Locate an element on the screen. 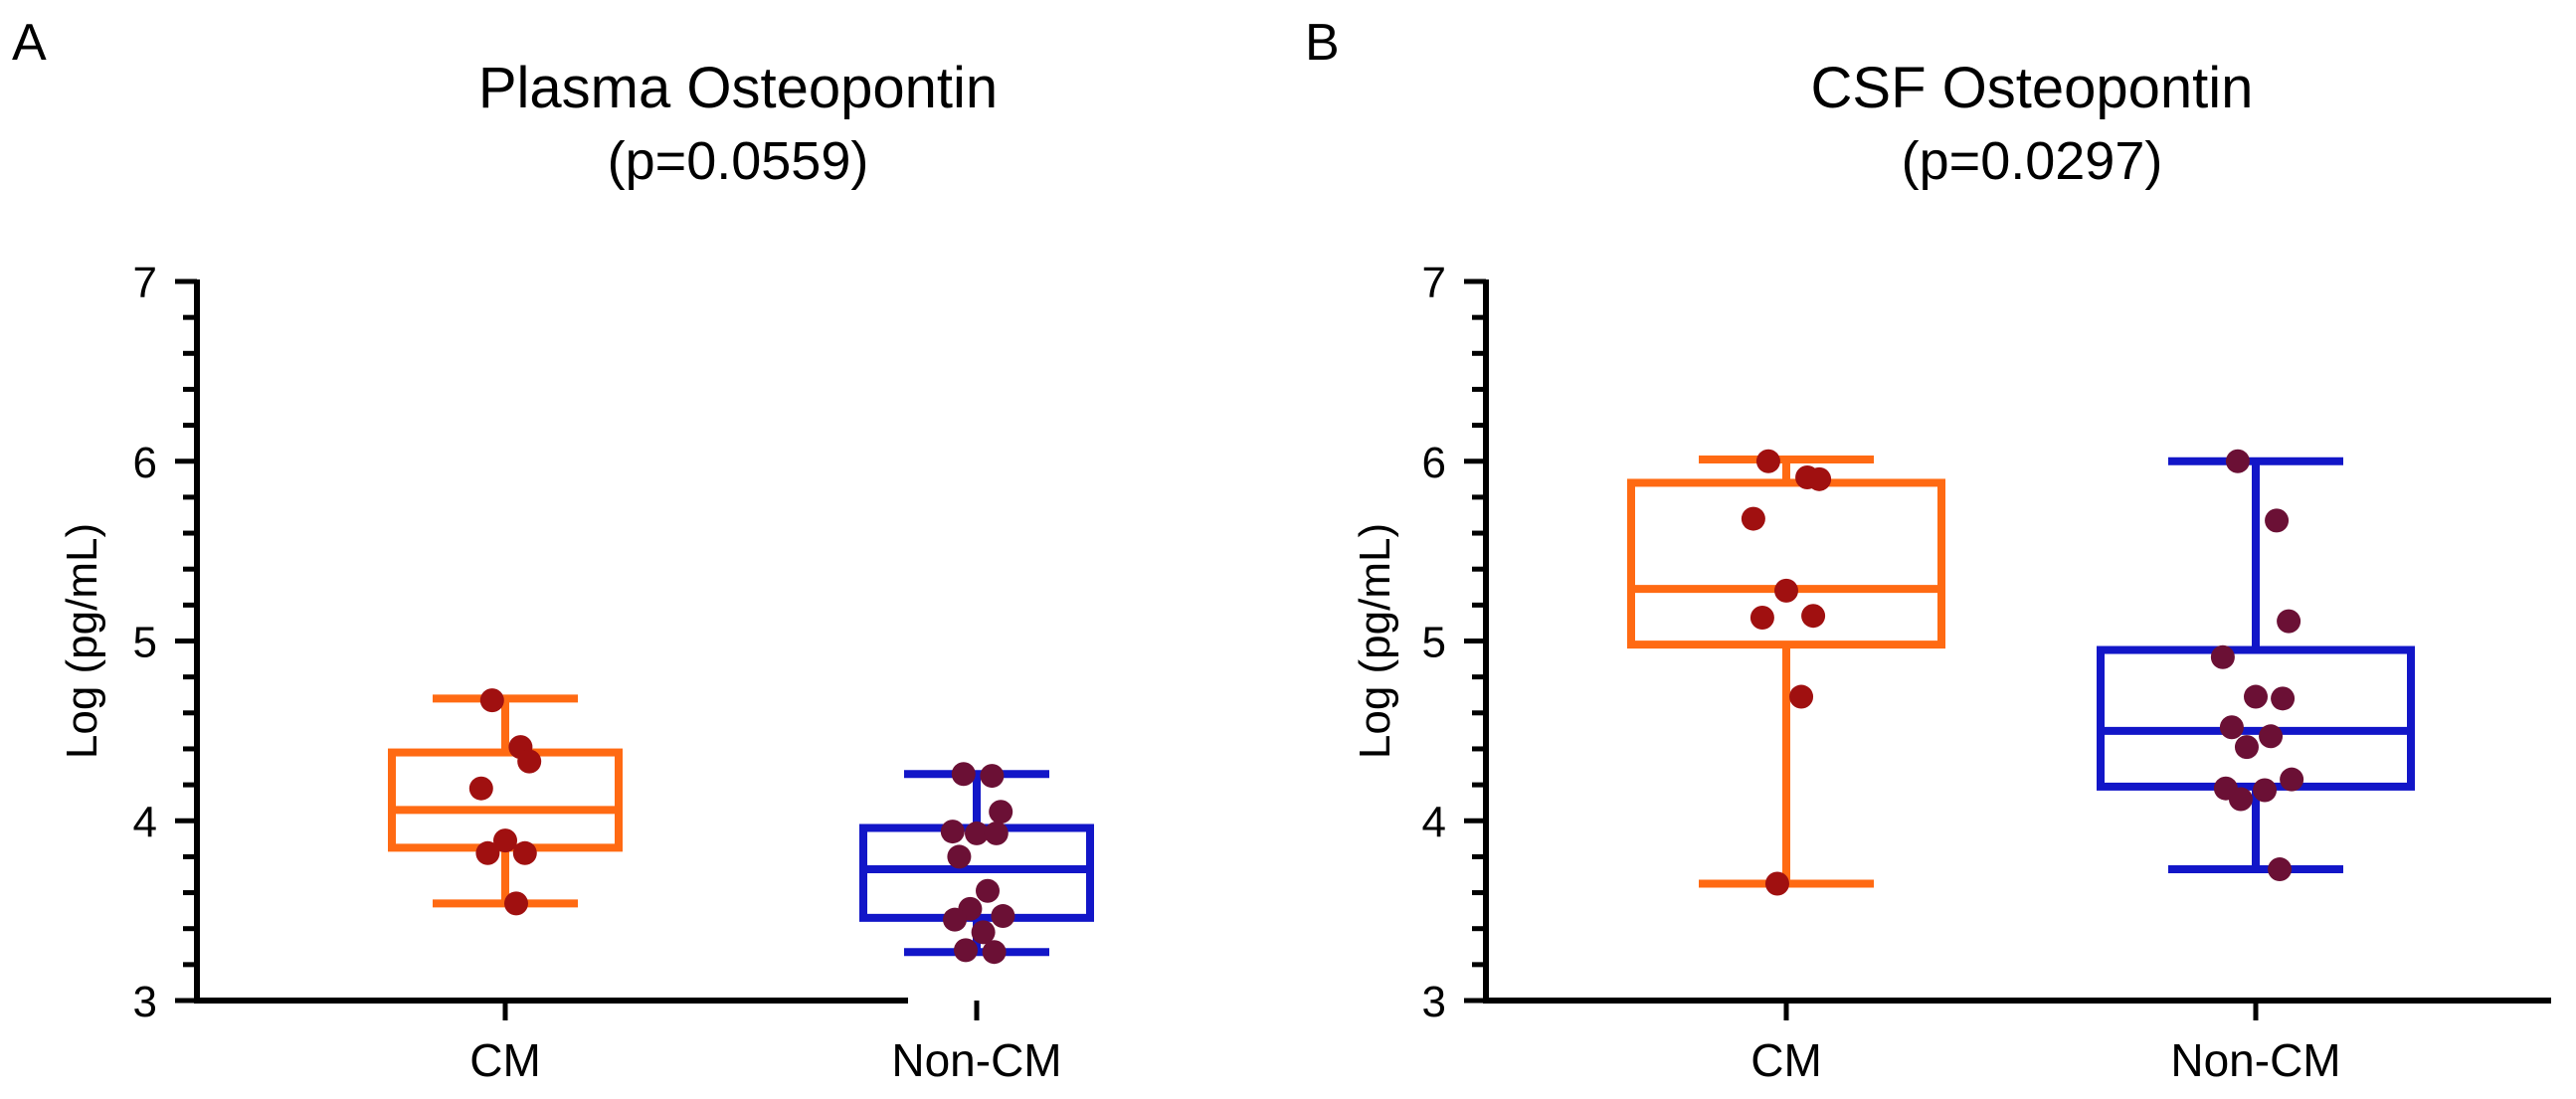  chart-subtitle: (p=0.0297) is located at coordinates (2032, 161).